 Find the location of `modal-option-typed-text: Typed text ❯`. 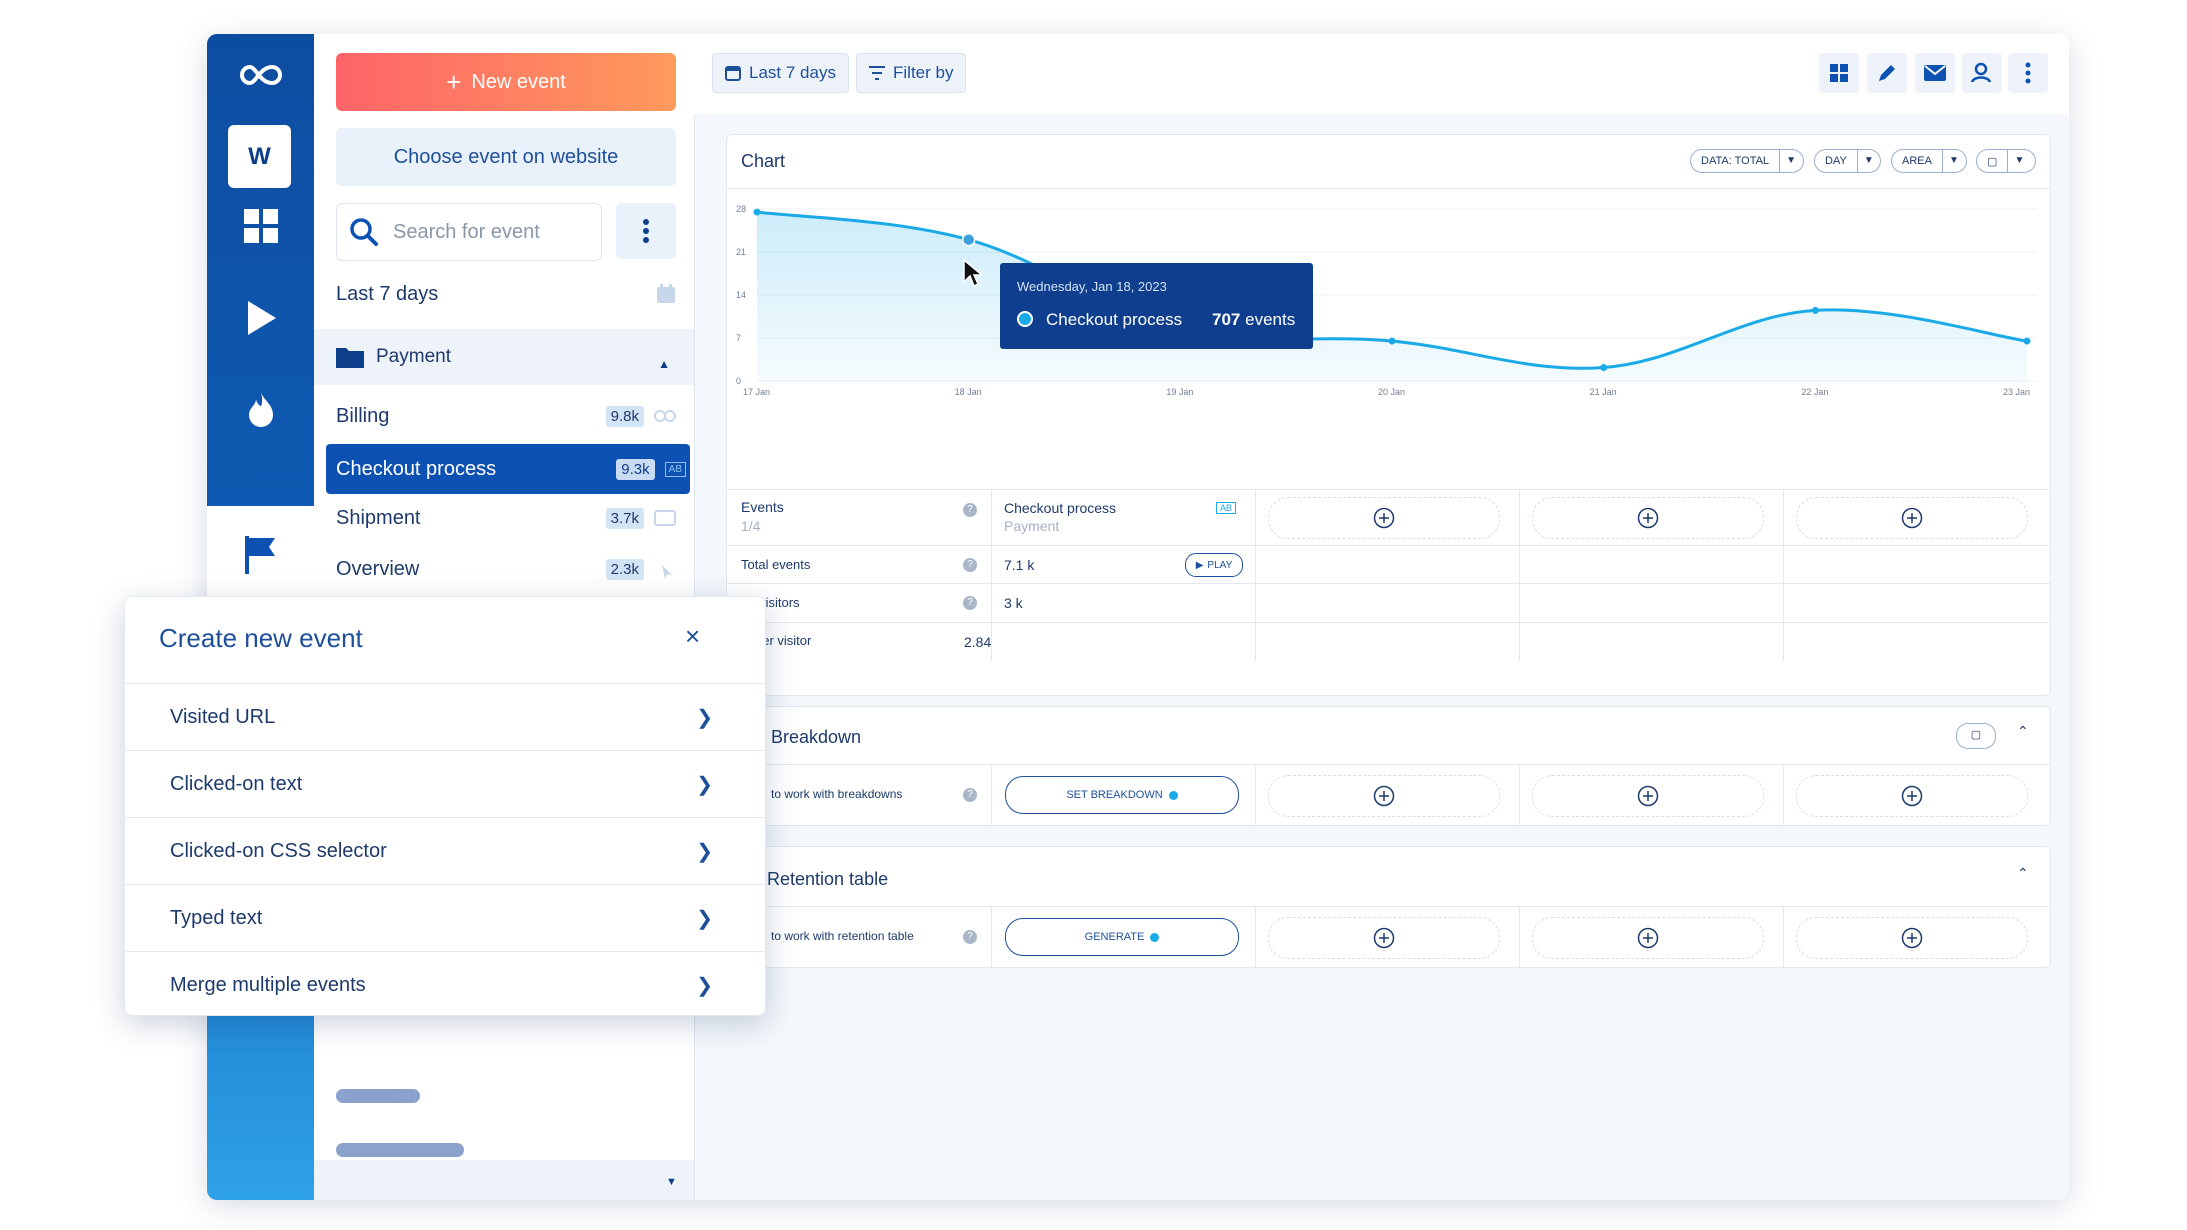

modal-option-typed-text: Typed text ❯ is located at coordinates (445, 917).